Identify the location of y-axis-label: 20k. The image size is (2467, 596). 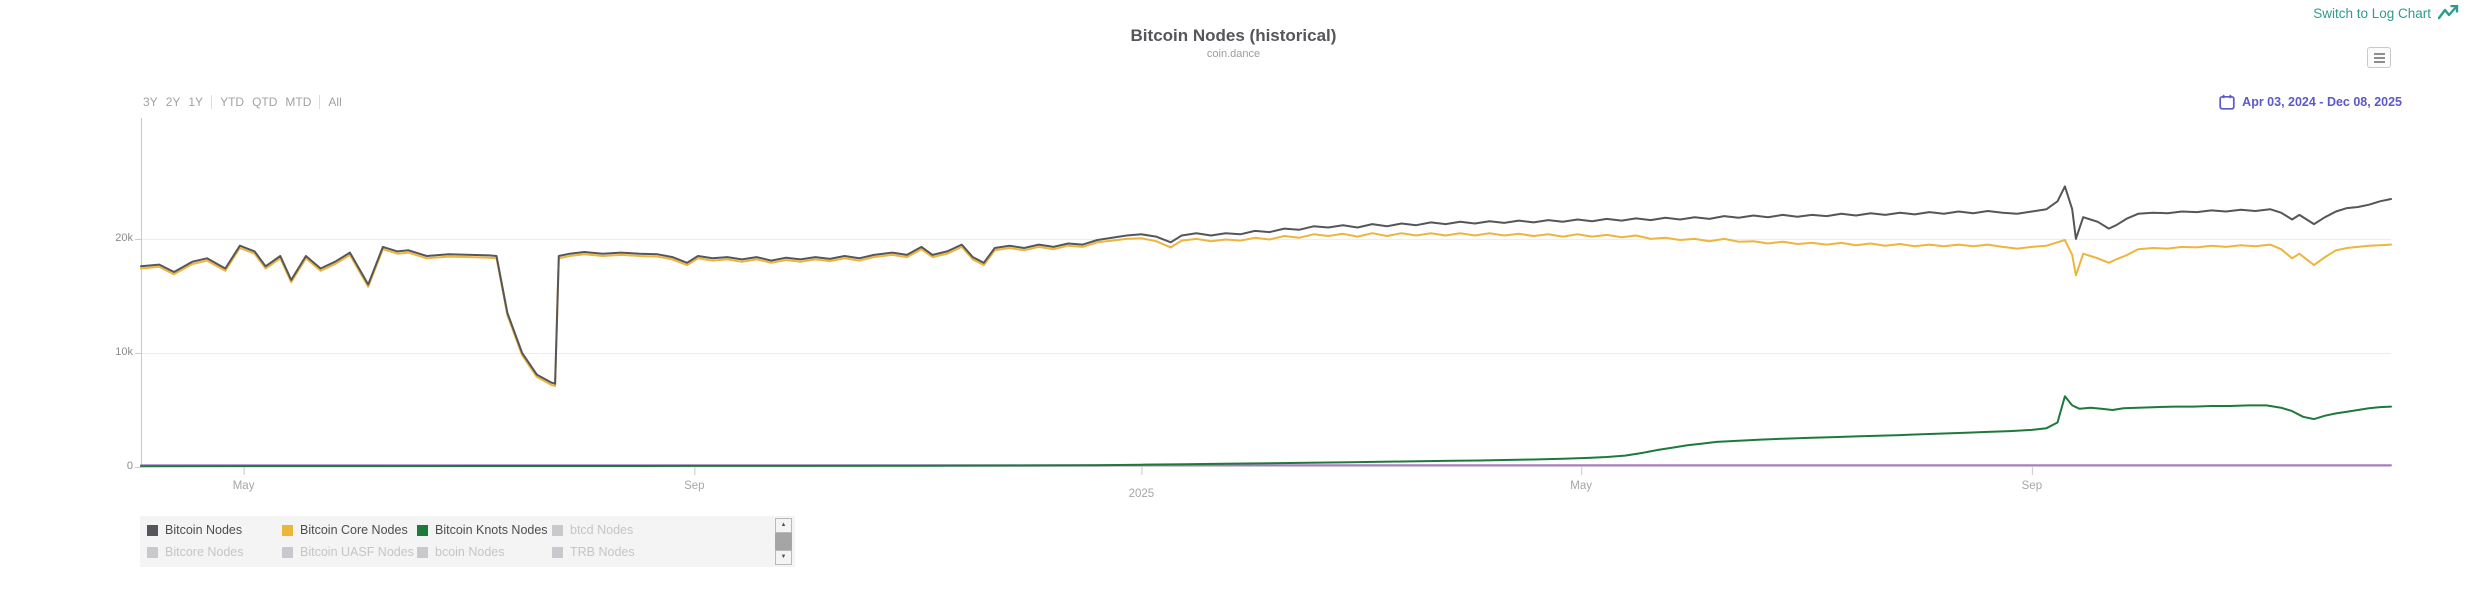
(124, 237).